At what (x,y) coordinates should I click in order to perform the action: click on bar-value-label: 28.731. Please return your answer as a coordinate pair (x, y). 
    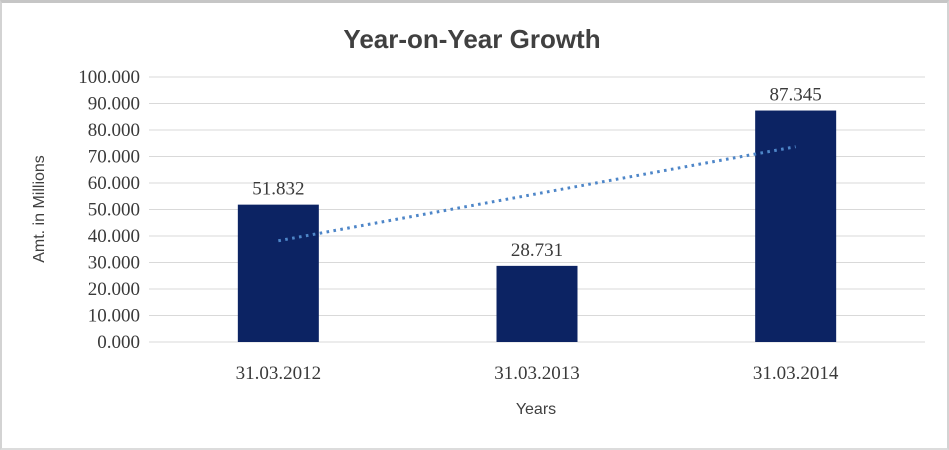
    Looking at the image, I should click on (537, 250).